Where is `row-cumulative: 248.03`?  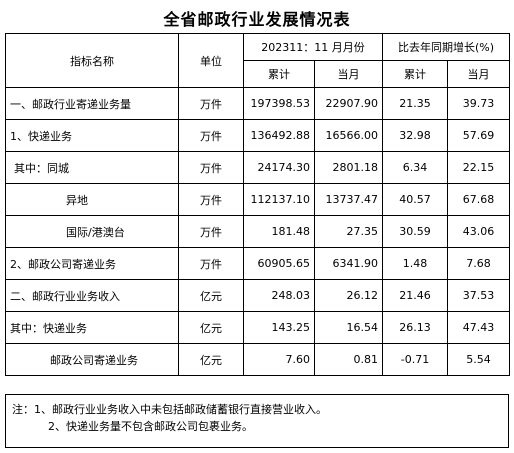
row-cumulative: 248.03 is located at coordinates (279, 295).